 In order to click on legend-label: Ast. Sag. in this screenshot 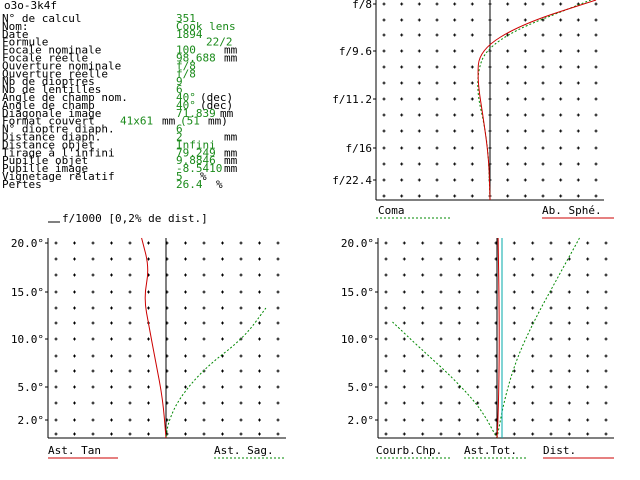, I will do `click(244, 450)`.